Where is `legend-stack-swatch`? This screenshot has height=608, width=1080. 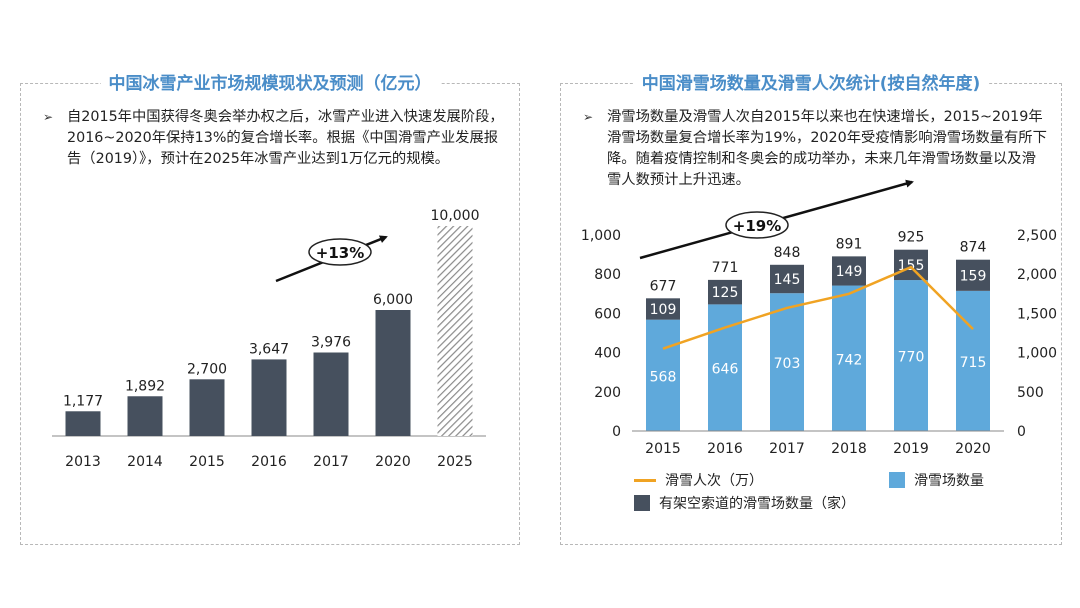 legend-stack-swatch is located at coordinates (642, 503).